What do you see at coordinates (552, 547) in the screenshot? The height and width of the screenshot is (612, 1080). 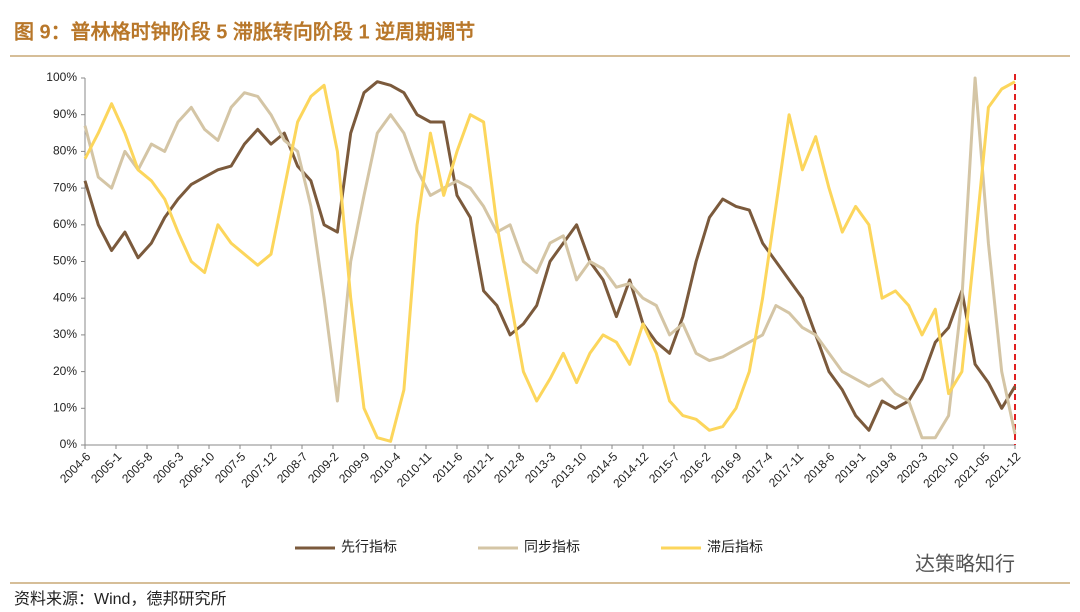 I see `legend-label: 同步指标` at bounding box center [552, 547].